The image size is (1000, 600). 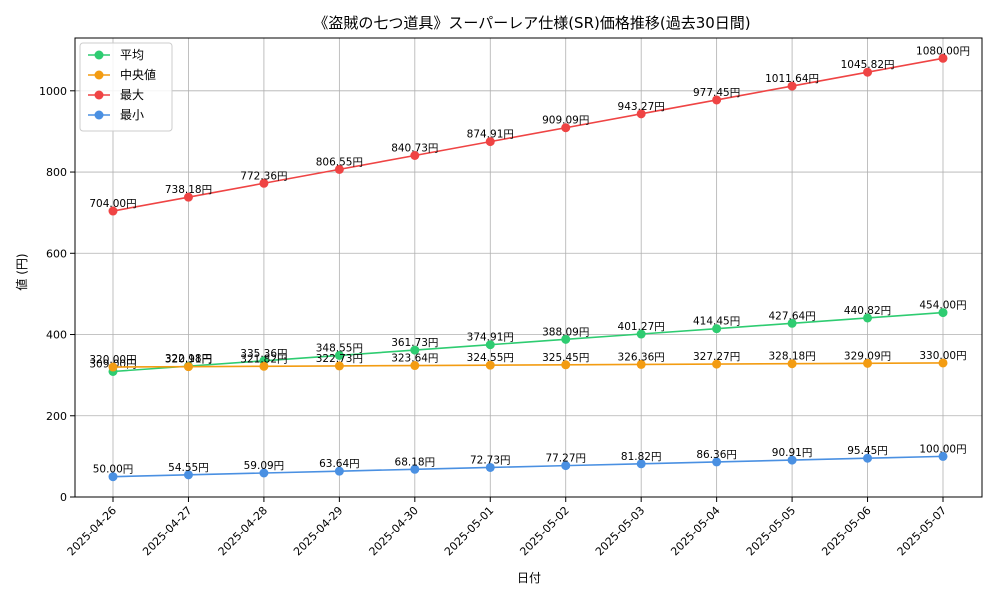 What do you see at coordinates (112, 360) in the screenshot?
I see `data-label: 320.00円` at bounding box center [112, 360].